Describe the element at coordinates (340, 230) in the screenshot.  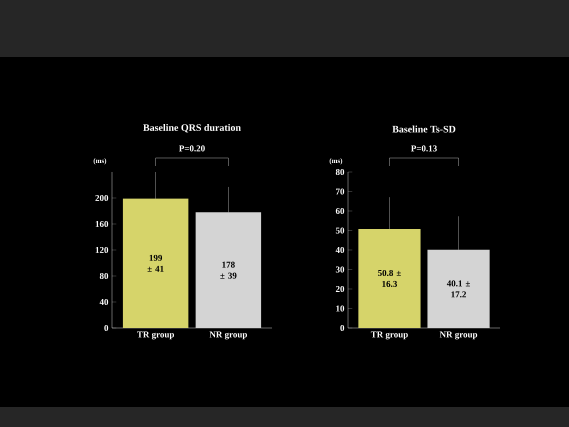
I see `y-tick-label: 50` at that location.